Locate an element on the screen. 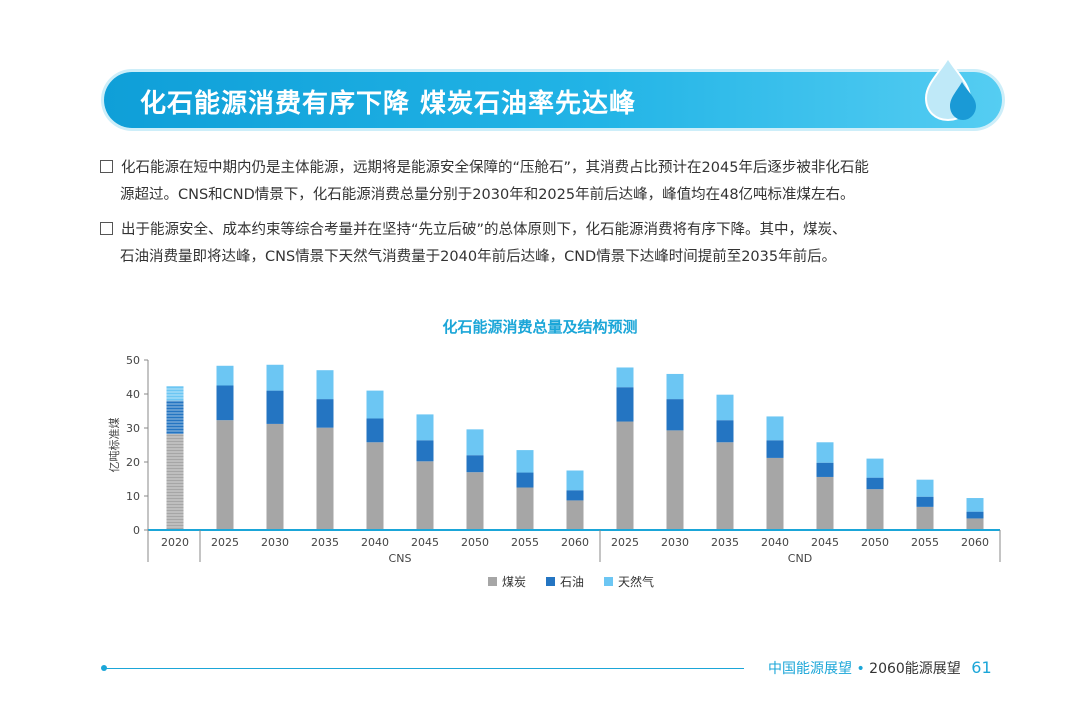 This screenshot has width=1080, height=720. title-banner is located at coordinates (553, 100).